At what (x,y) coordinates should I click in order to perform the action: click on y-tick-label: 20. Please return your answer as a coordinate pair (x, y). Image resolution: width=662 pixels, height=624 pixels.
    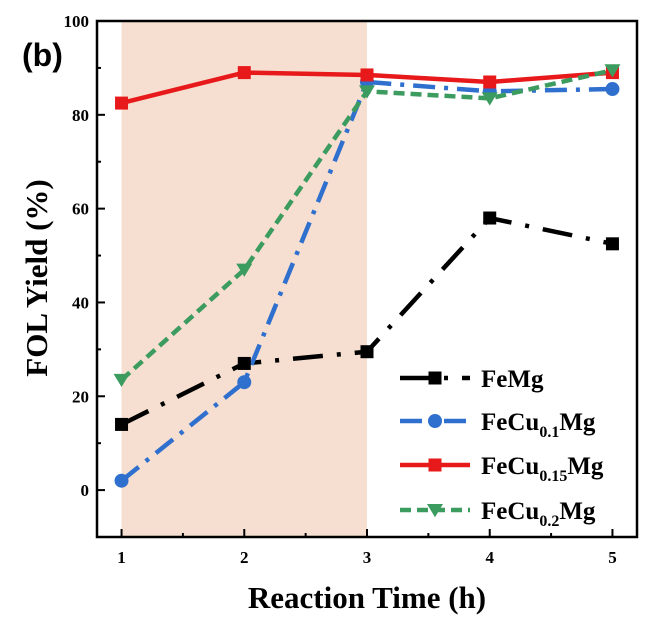
    Looking at the image, I should click on (80, 396).